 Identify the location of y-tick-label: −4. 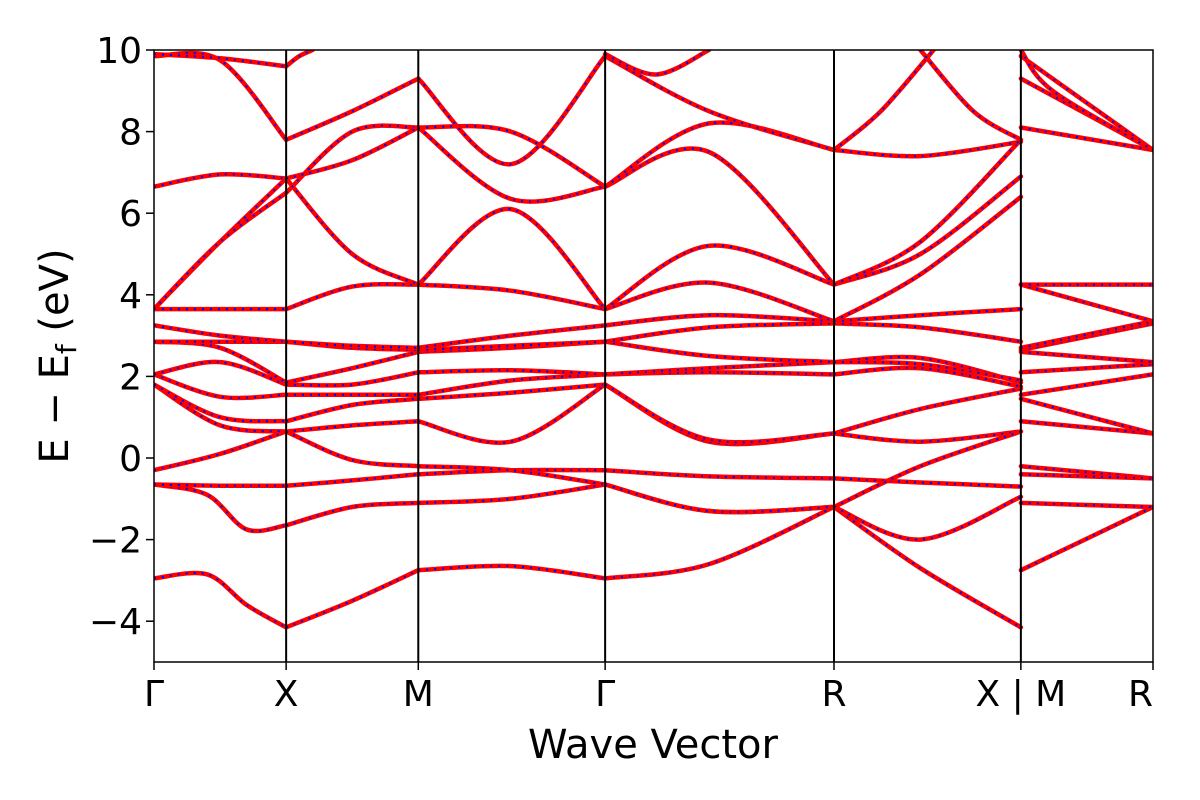
(115, 622).